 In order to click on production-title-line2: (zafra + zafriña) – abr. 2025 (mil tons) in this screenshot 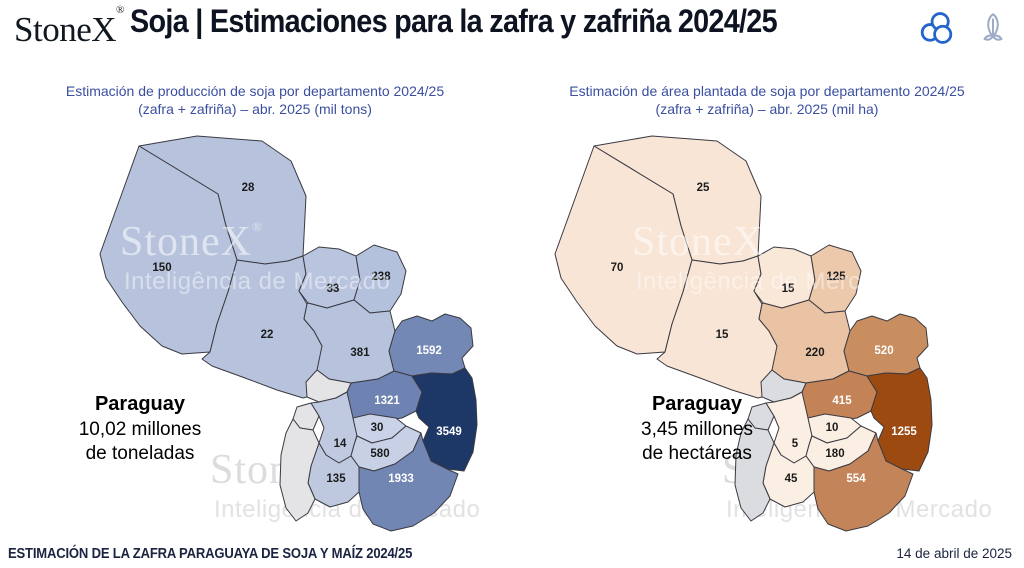, I will do `click(255, 109)`.